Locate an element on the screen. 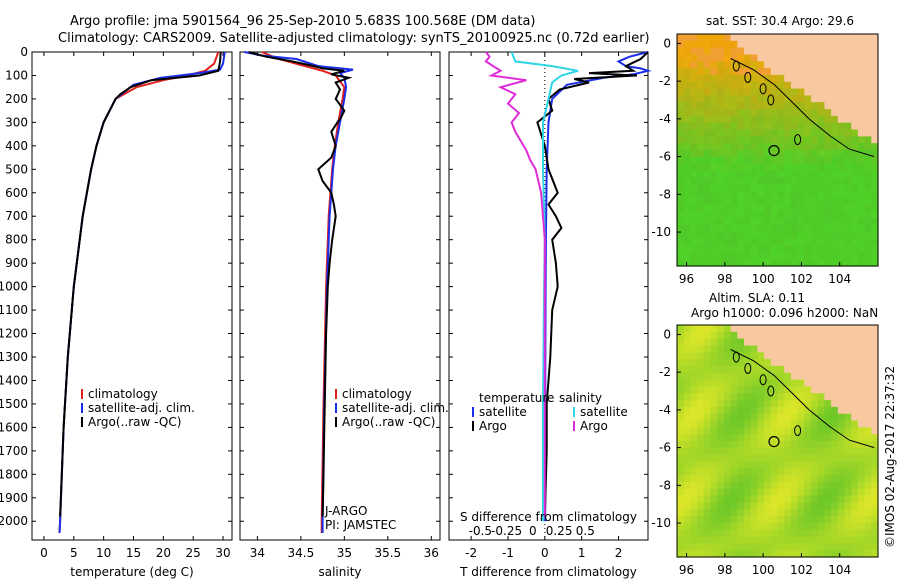 The image size is (900, 580). x-axis-label: T difference from climatology is located at coordinates (548, 572).